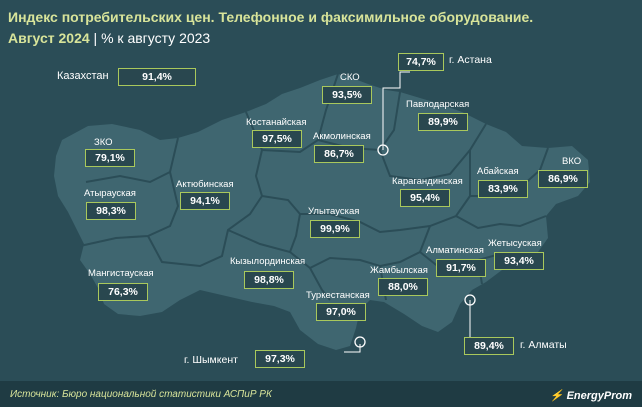 This screenshot has height=407, width=642. What do you see at coordinates (150, 38) in the screenshot?
I see `title-period-rest: | % к августу 2023` at bounding box center [150, 38].